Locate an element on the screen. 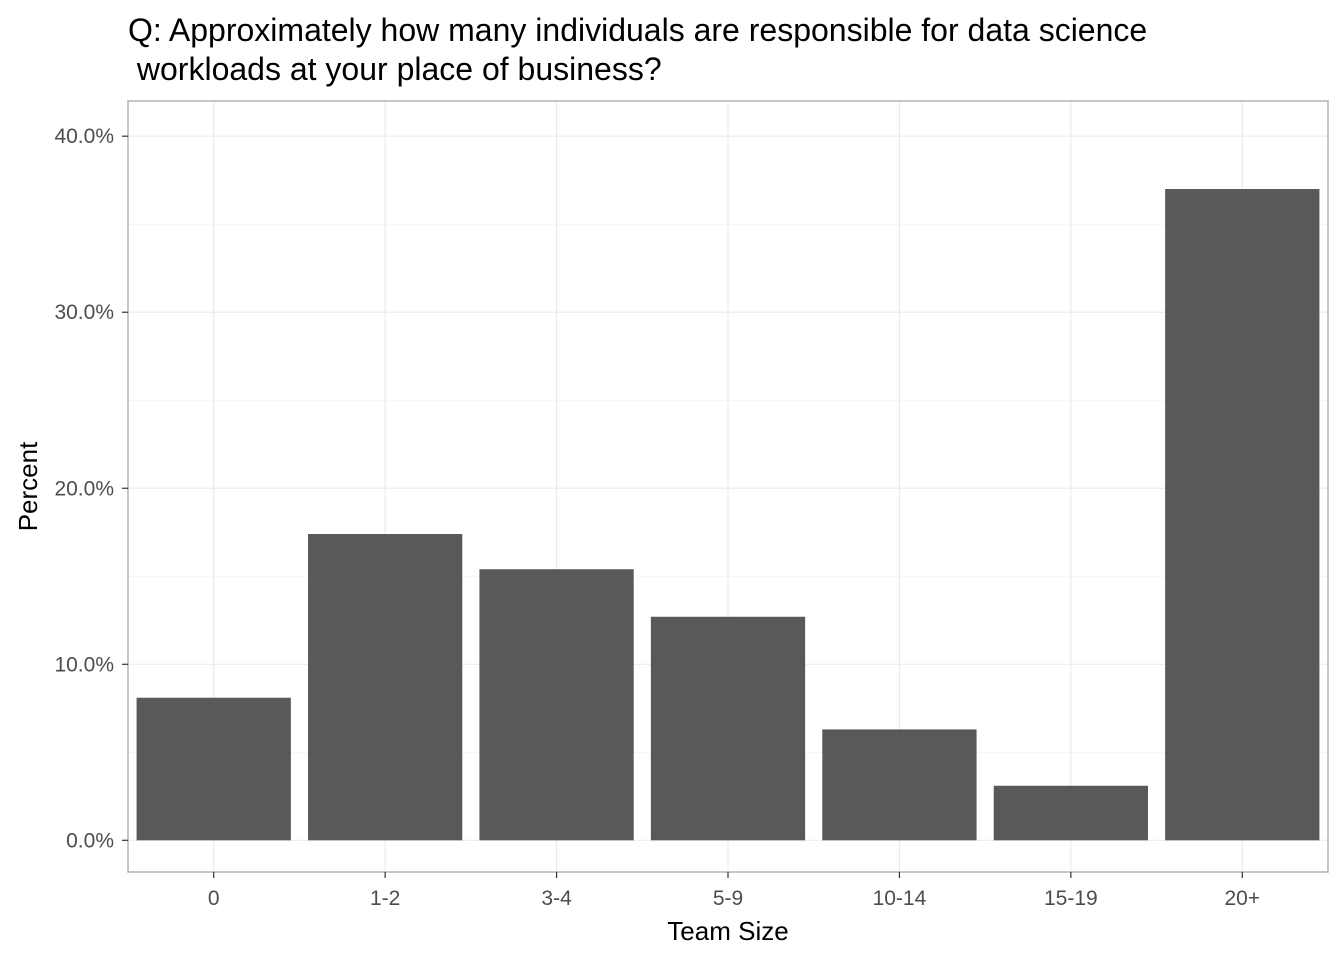 The height and width of the screenshot is (960, 1344). y-tick-label: 20.0% is located at coordinates (84, 488).